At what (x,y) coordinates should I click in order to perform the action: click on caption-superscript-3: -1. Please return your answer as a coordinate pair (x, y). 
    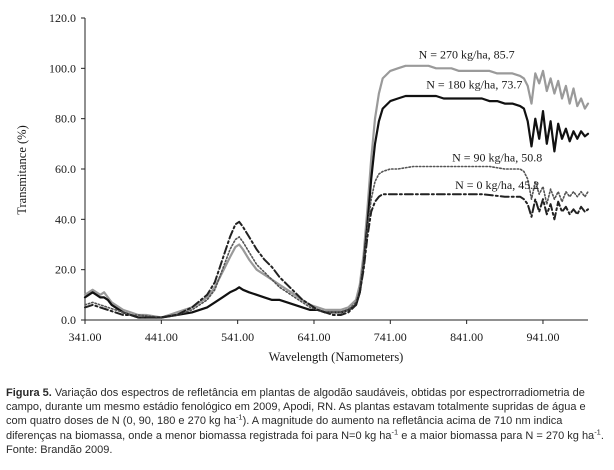
    Looking at the image, I should click on (597, 431).